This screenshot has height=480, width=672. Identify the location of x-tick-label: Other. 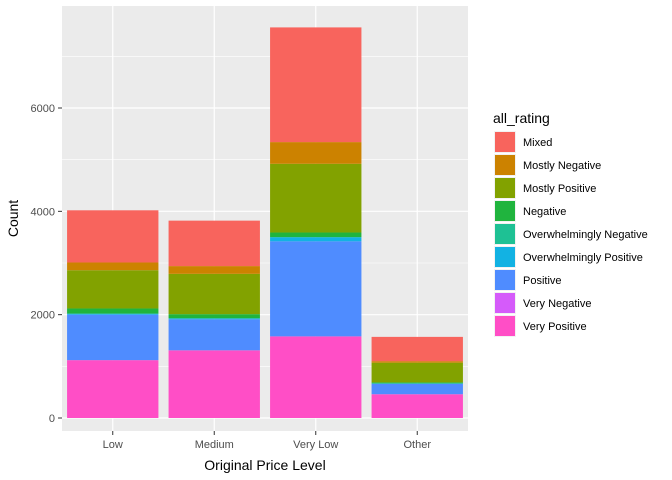
(417, 445).